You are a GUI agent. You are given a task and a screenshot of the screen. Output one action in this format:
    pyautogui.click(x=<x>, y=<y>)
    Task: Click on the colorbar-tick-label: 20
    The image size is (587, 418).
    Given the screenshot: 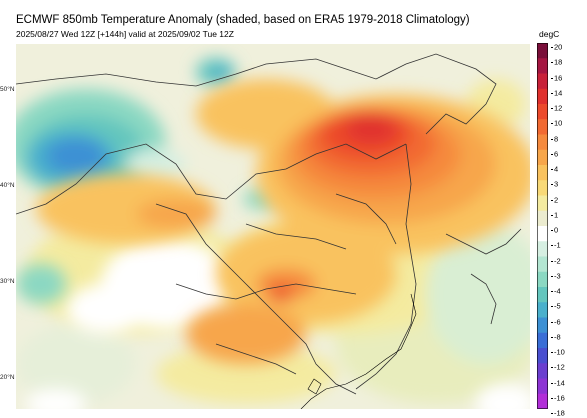 What is the action you would take?
    pyautogui.click(x=558, y=47)
    